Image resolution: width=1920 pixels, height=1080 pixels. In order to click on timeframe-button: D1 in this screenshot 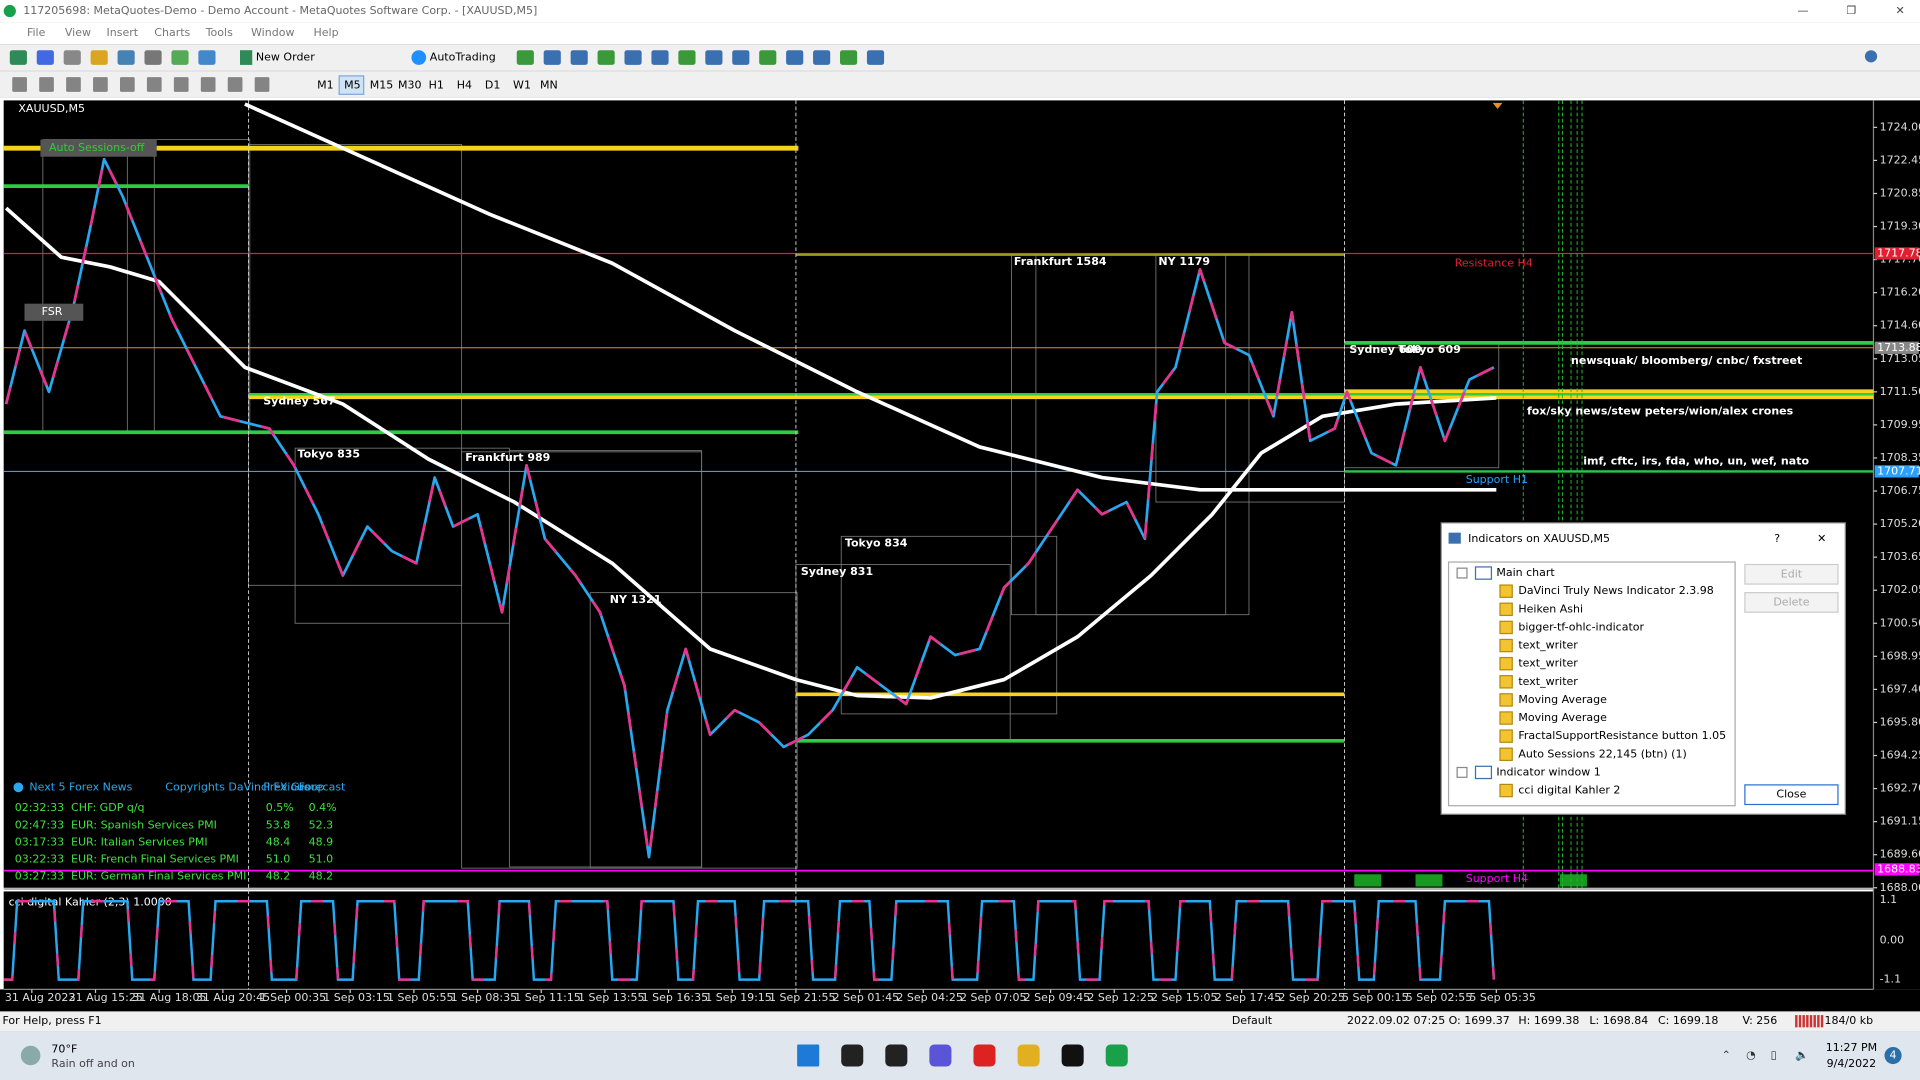, I will do `click(493, 85)`.